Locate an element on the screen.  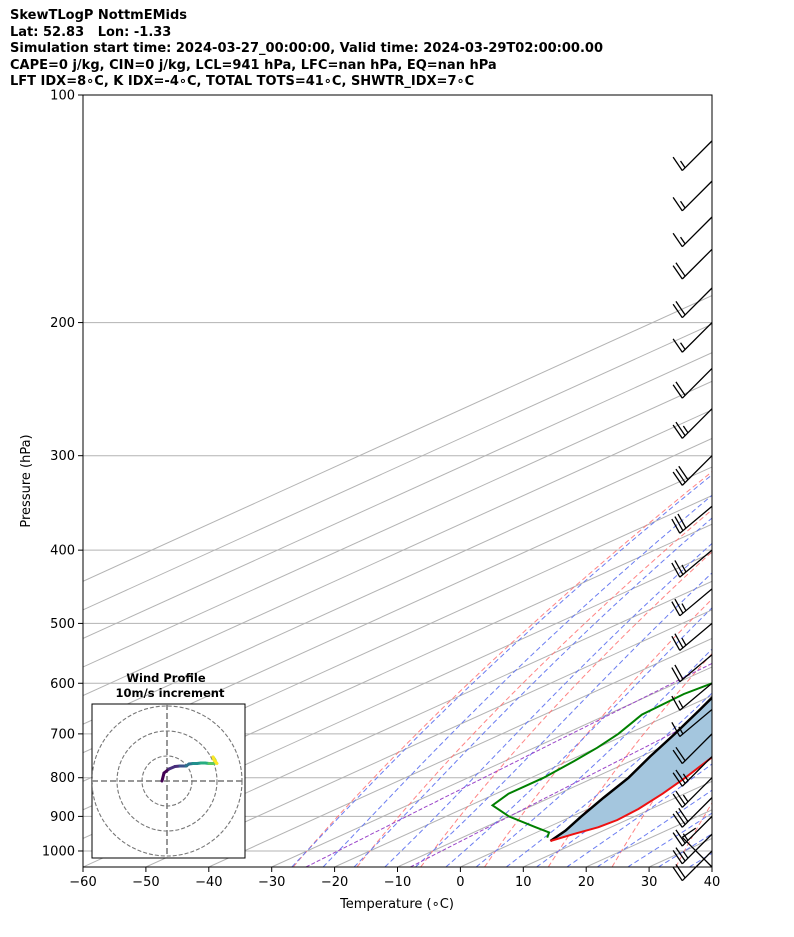
y-tick-label: 200 is located at coordinates (62, 323).